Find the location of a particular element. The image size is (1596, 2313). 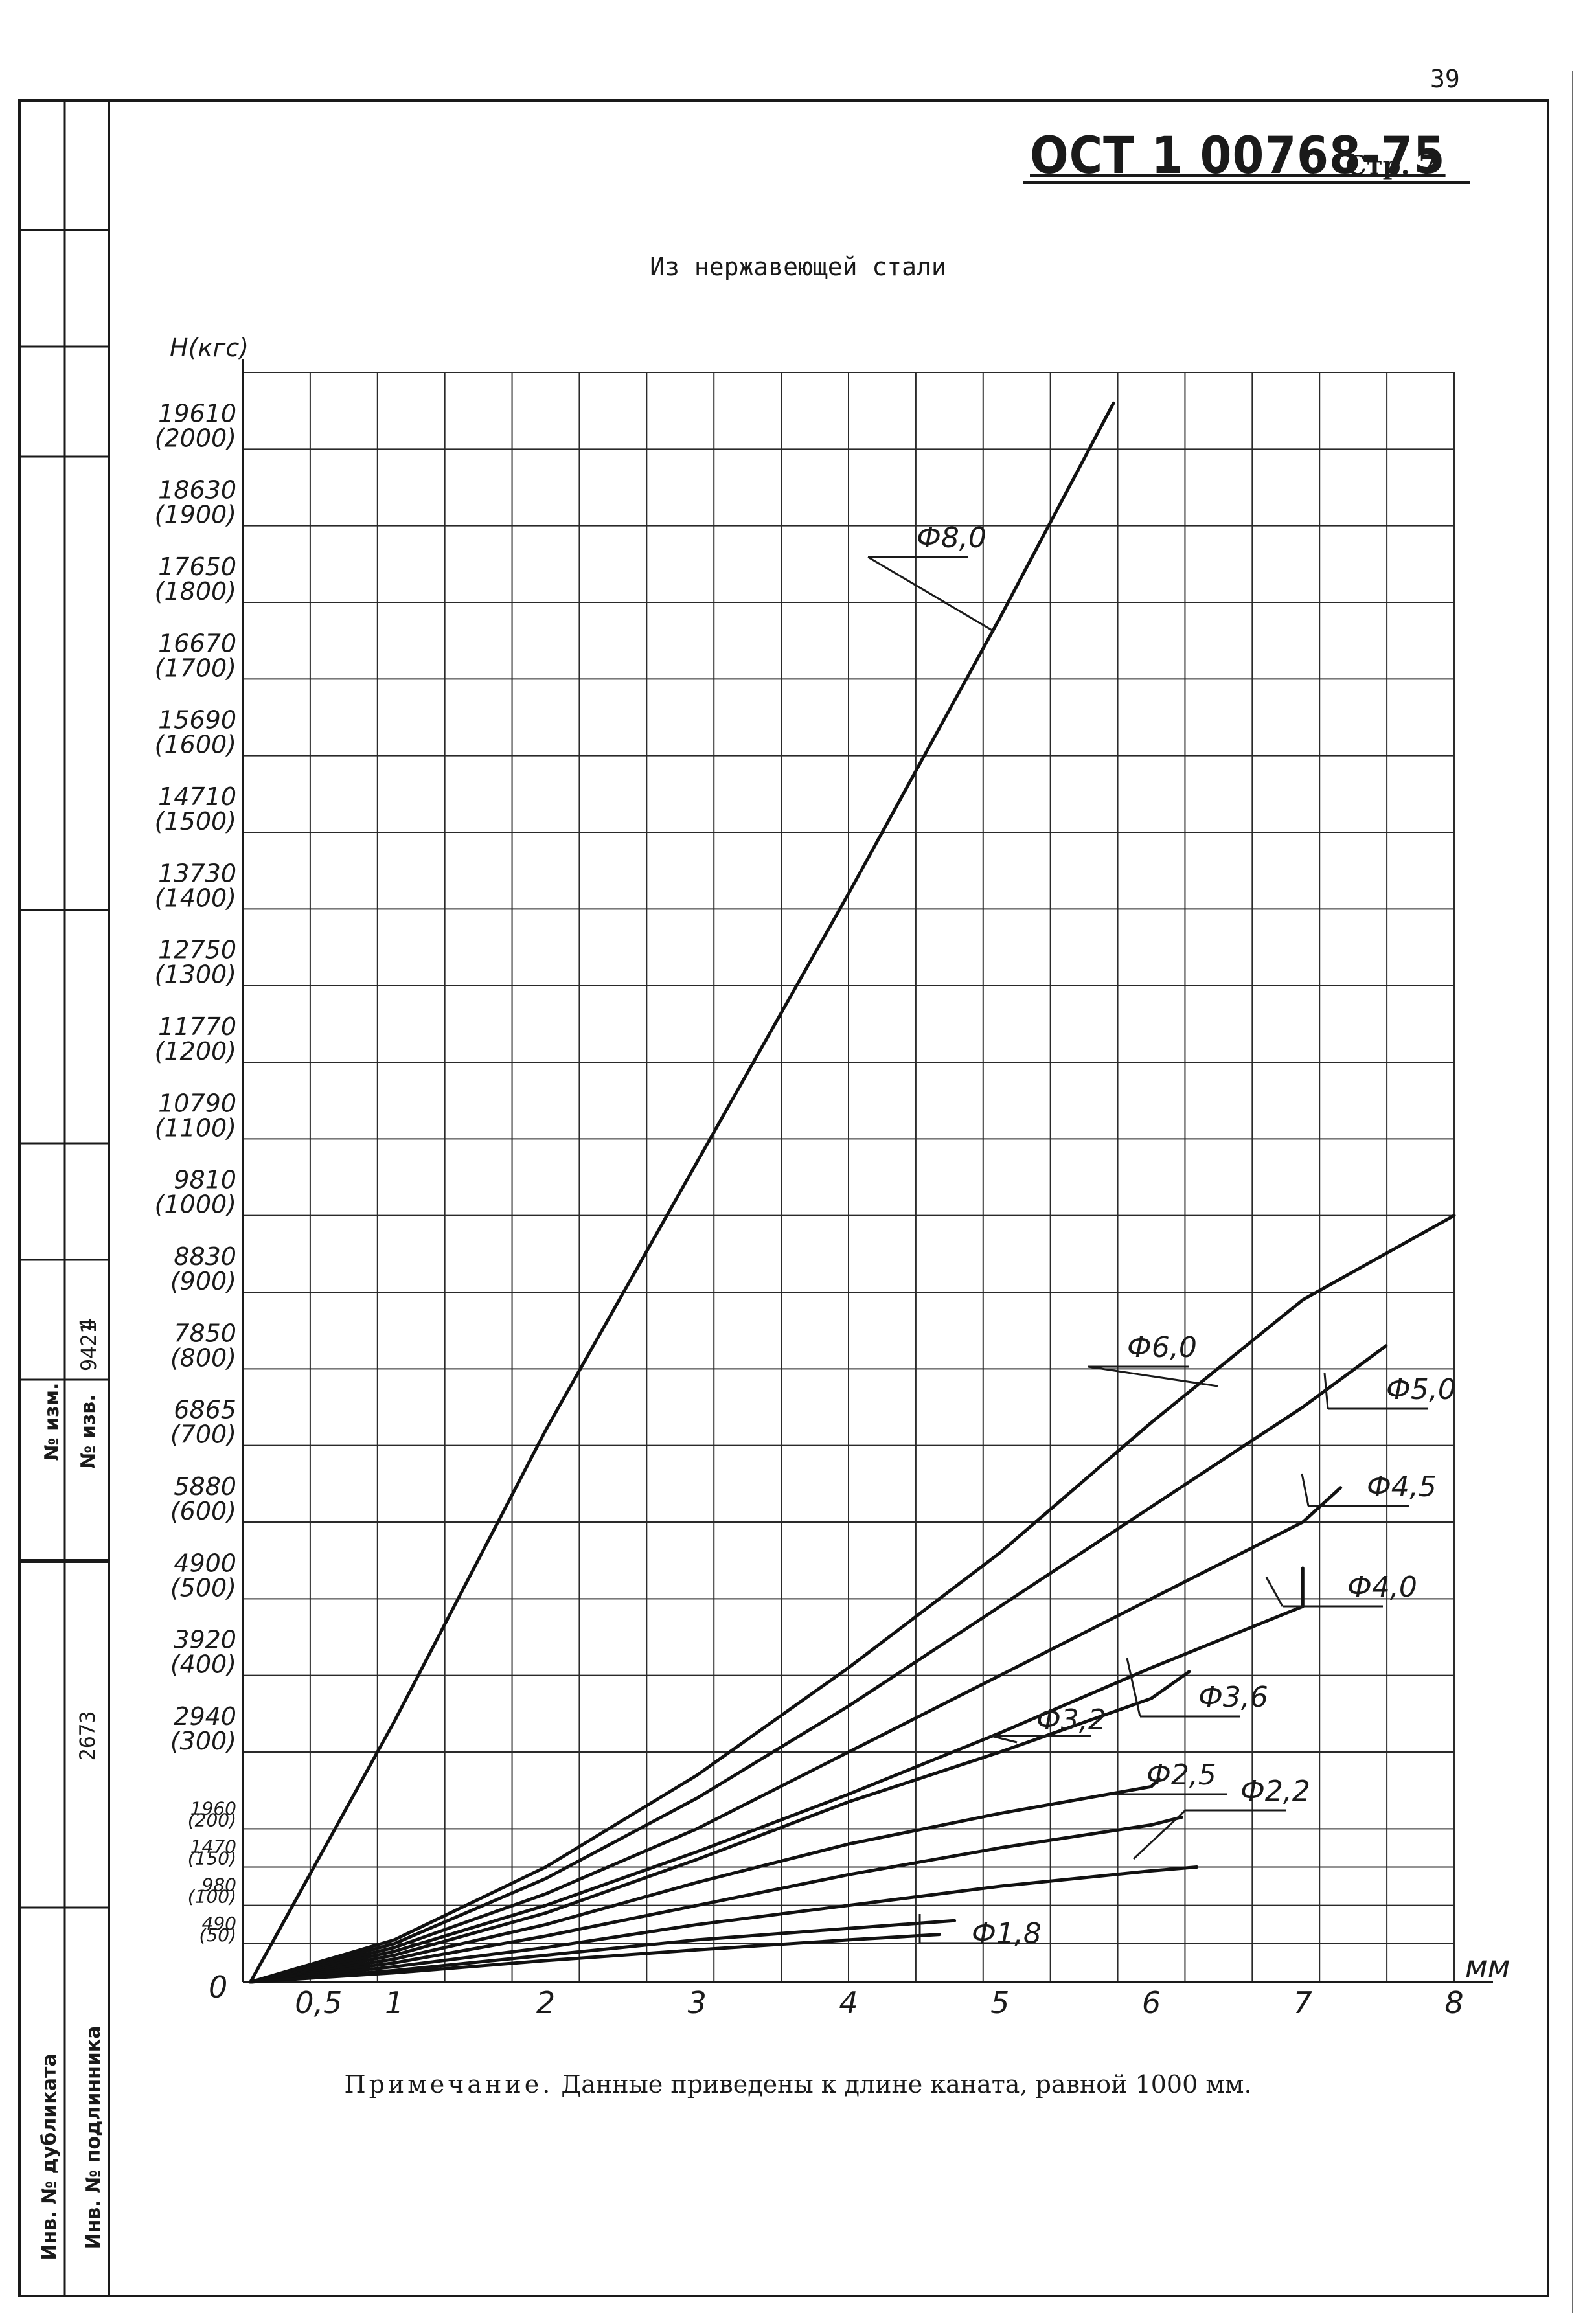

y-tick-label-newton: 1960 is located at coordinates (213, 1808).